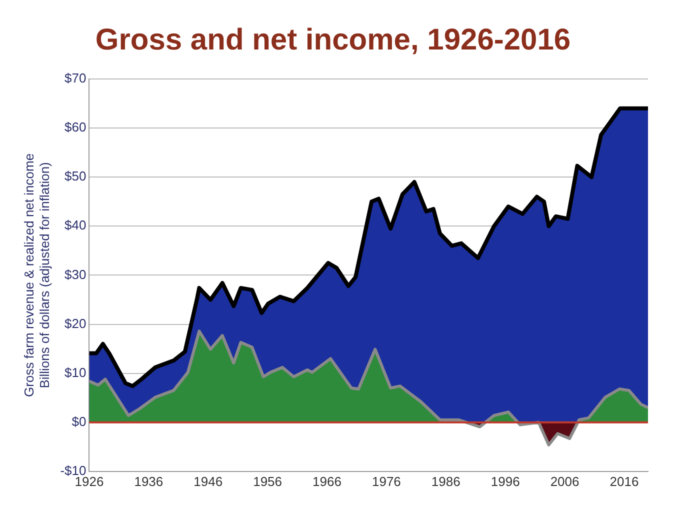  Describe the element at coordinates (208, 481) in the screenshot. I see `x-tick-label: 1946` at that location.